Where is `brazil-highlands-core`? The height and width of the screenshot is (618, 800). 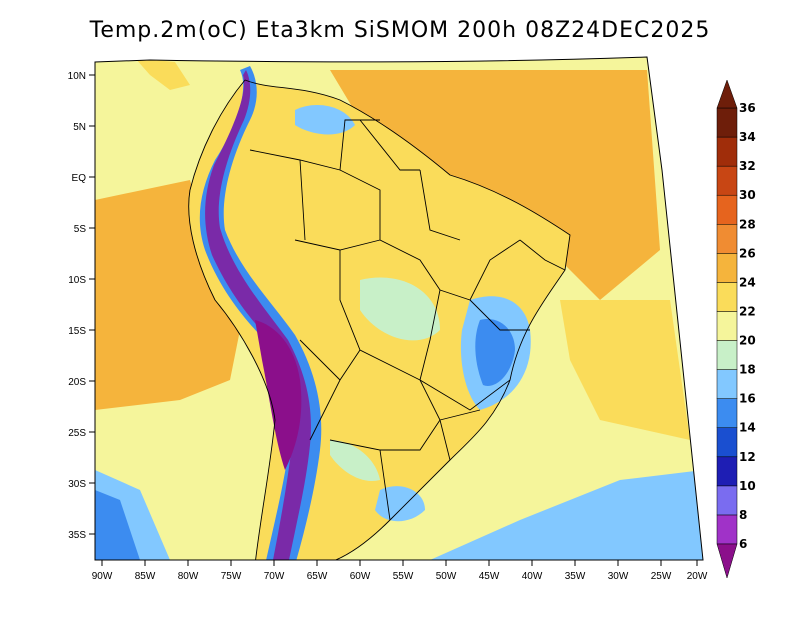 brazil-highlands-core is located at coordinates (495, 352).